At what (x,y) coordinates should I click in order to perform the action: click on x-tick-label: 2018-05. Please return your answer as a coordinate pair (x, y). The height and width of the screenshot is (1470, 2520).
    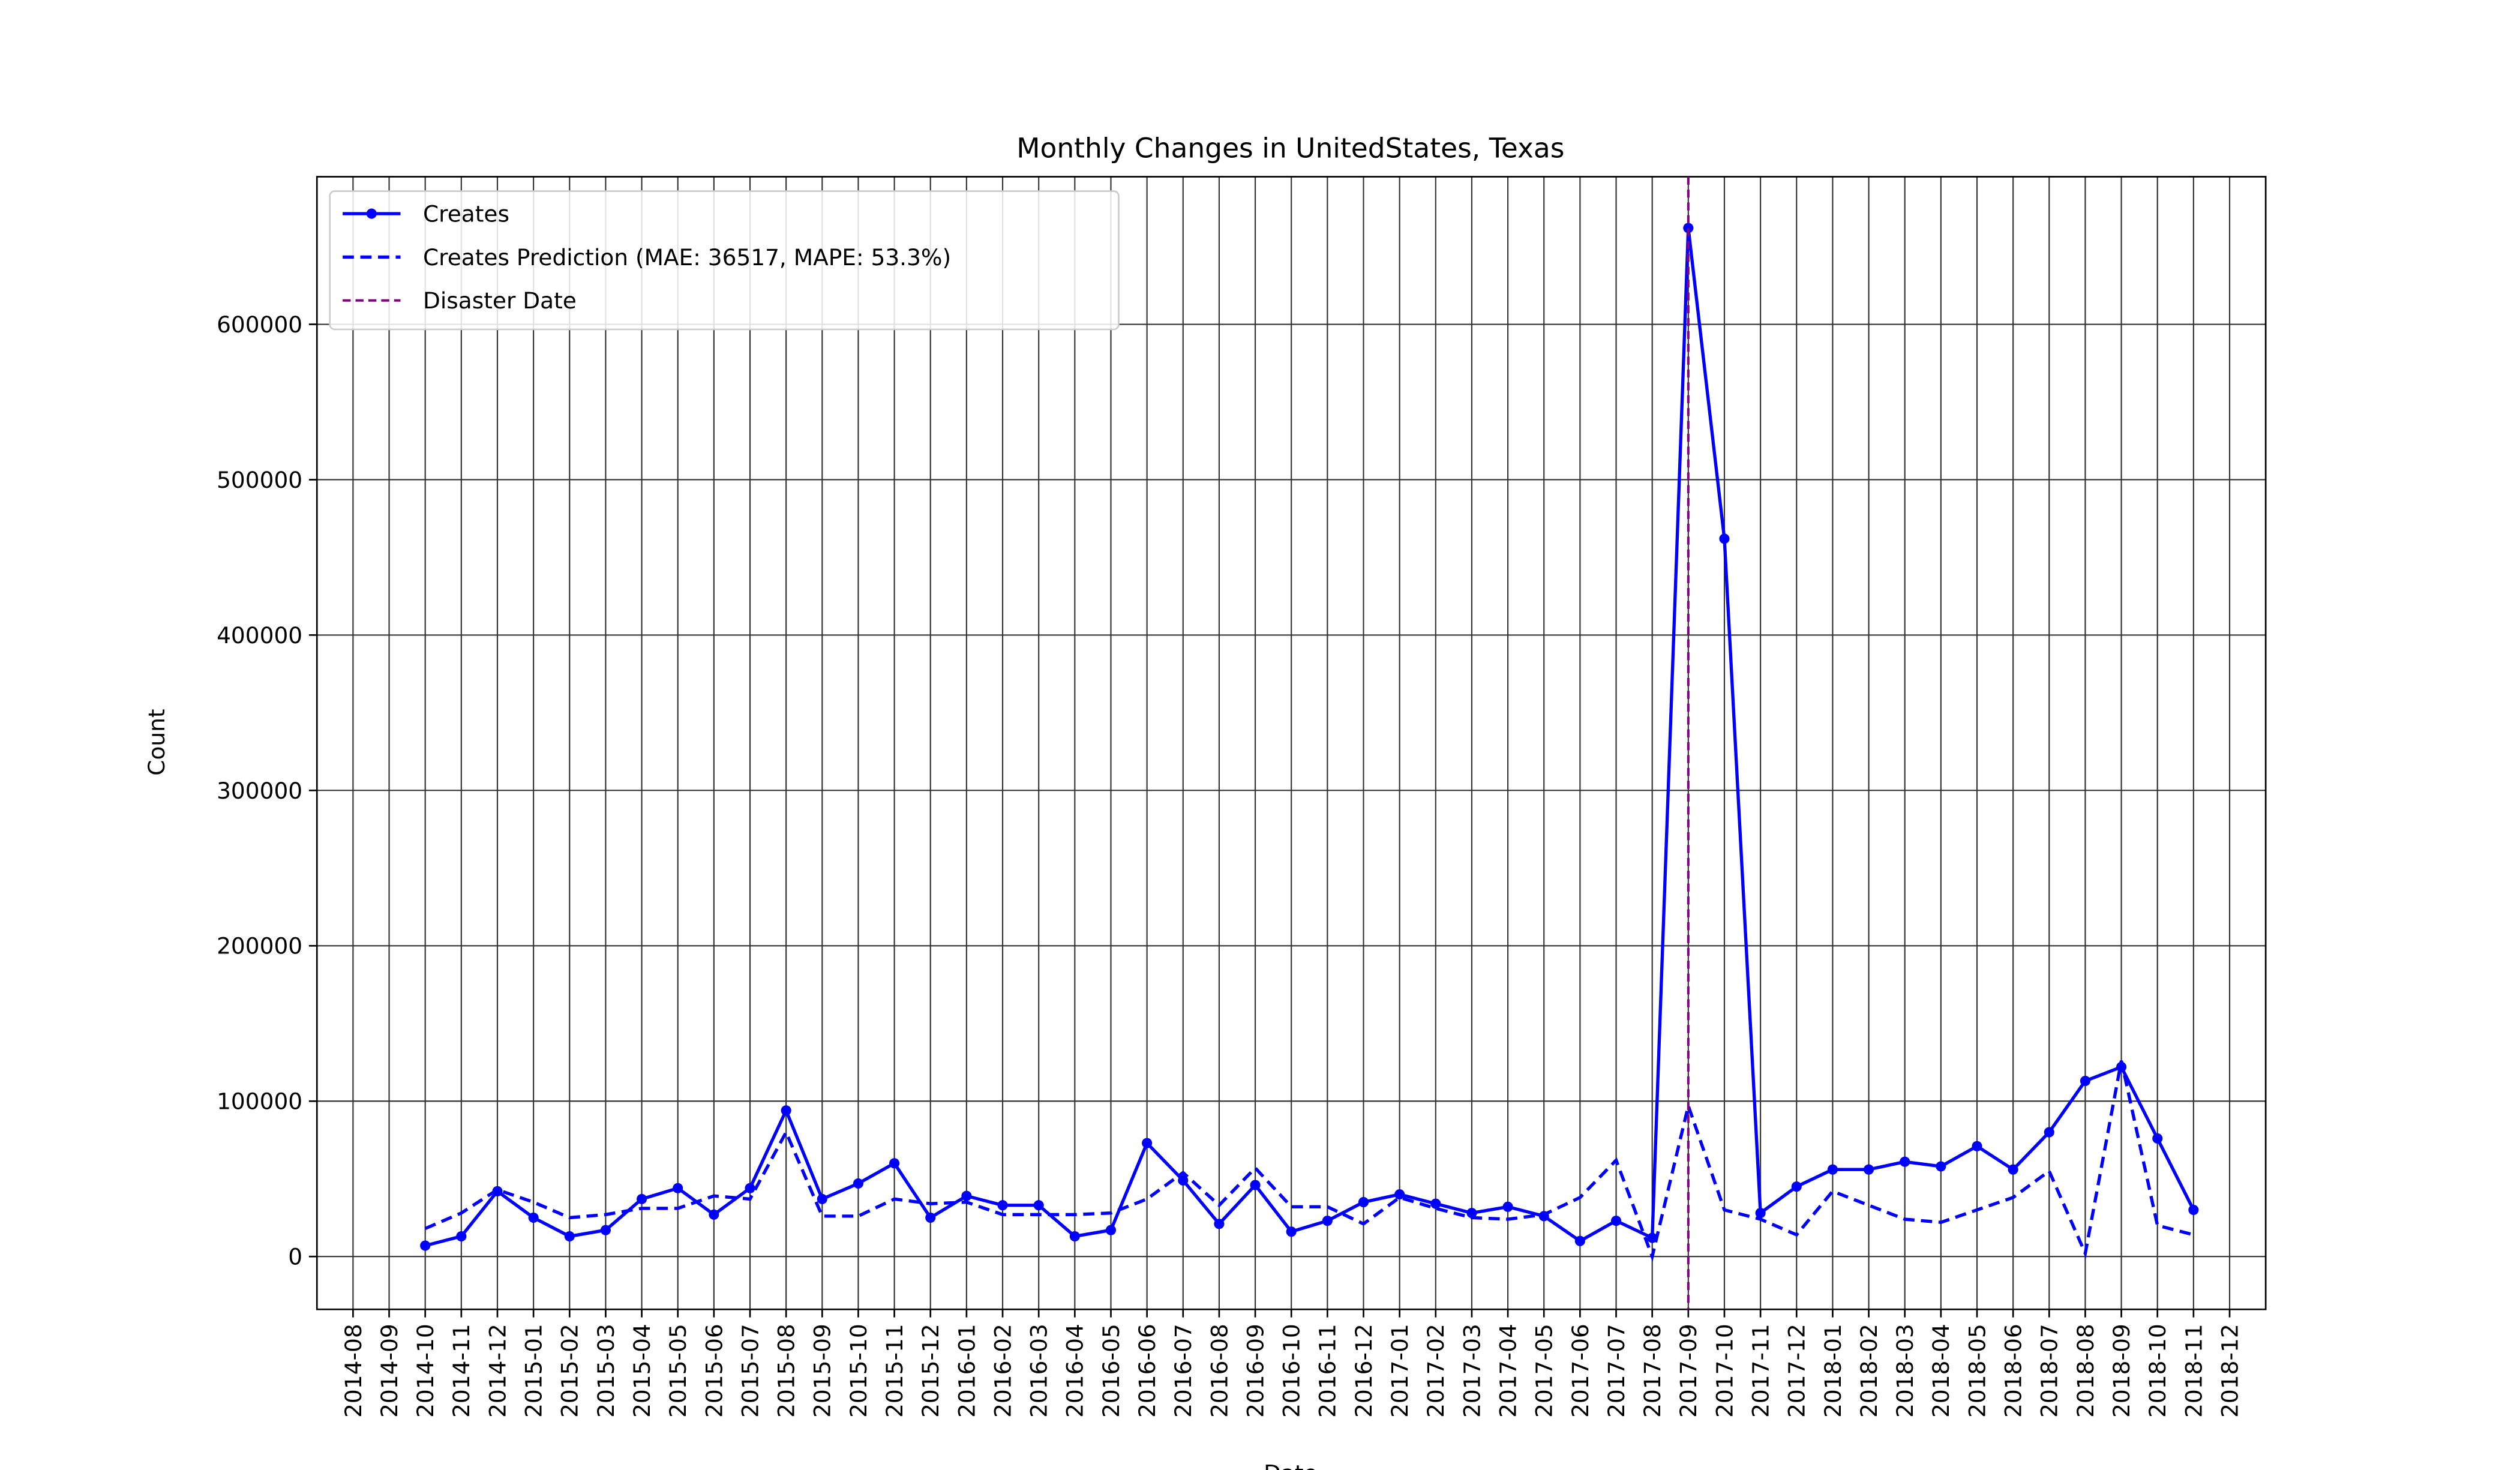
    Looking at the image, I should click on (1977, 1371).